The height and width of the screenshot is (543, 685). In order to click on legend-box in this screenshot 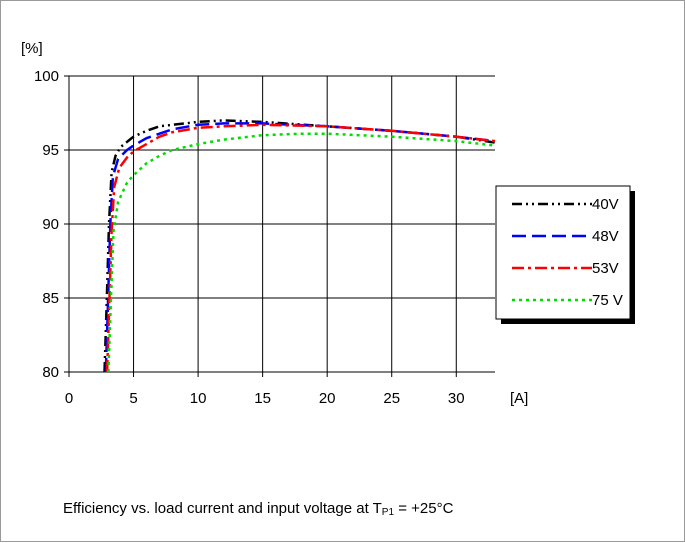, I will do `click(563, 252)`.